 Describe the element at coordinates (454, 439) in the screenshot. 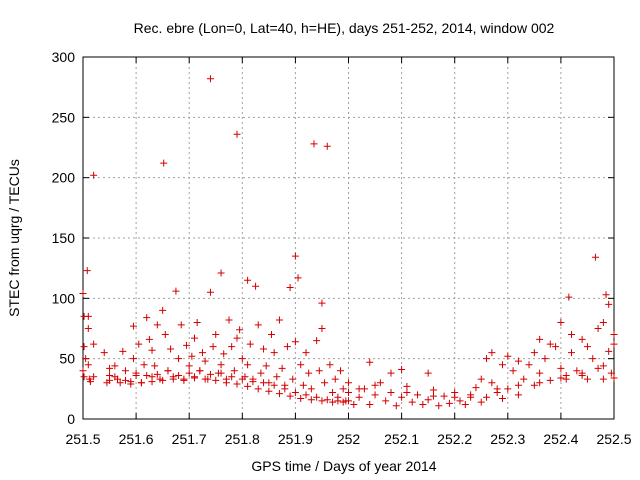

I see `x-tick-label: 252.2` at that location.